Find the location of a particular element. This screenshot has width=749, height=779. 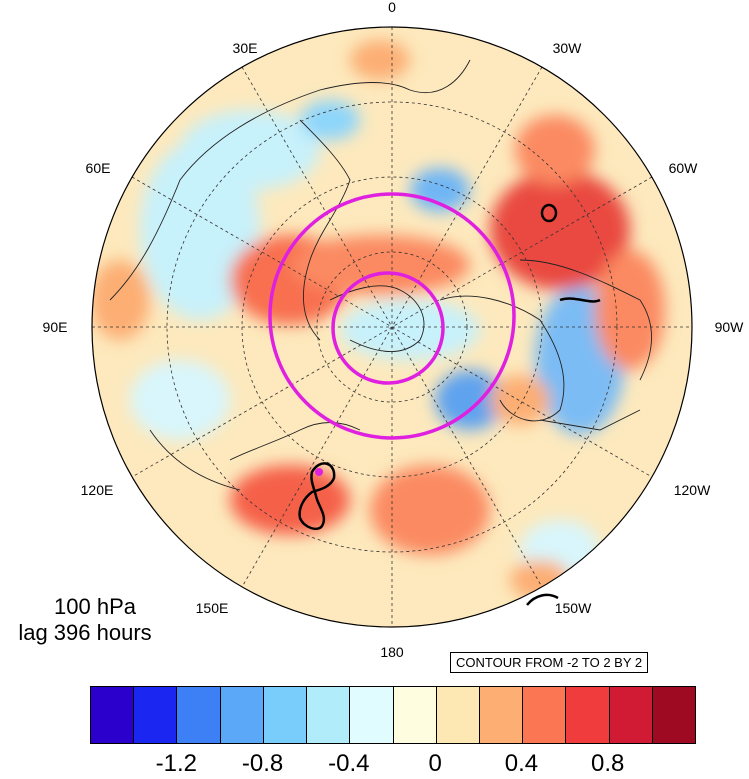

lon-label-180: 180 is located at coordinates (392, 652).